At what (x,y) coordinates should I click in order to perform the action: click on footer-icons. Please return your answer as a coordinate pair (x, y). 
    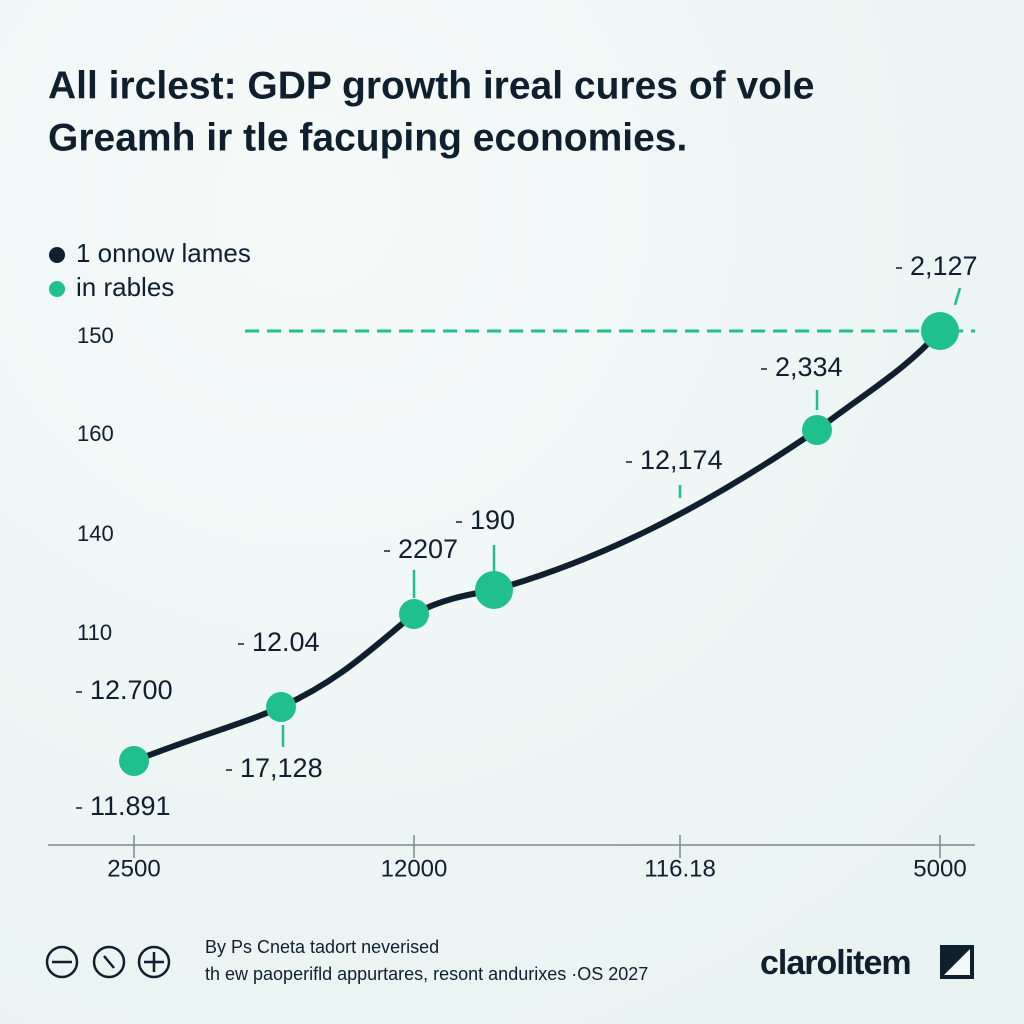
    Looking at the image, I should click on (108, 962).